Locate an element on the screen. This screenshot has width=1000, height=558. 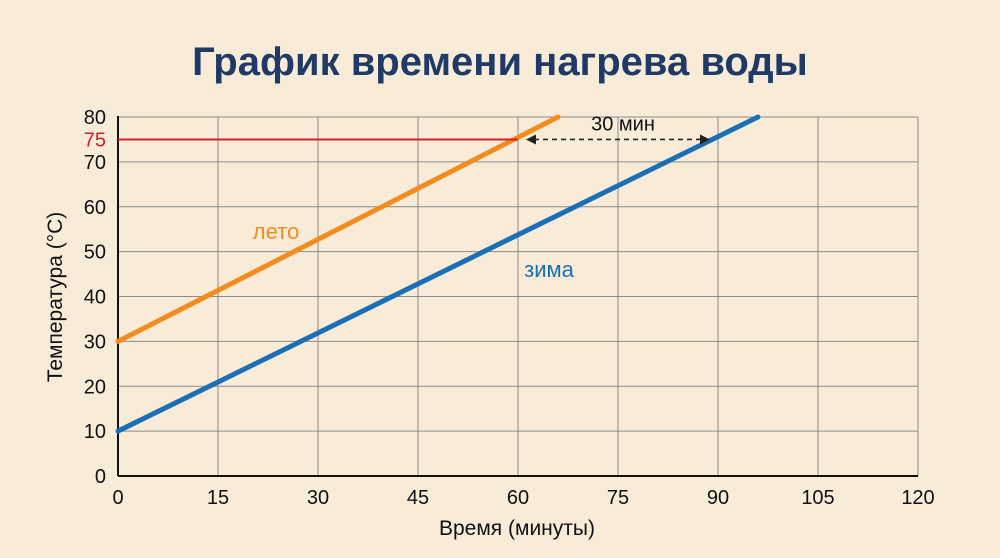
x-tick-label: 60 is located at coordinates (518, 498).